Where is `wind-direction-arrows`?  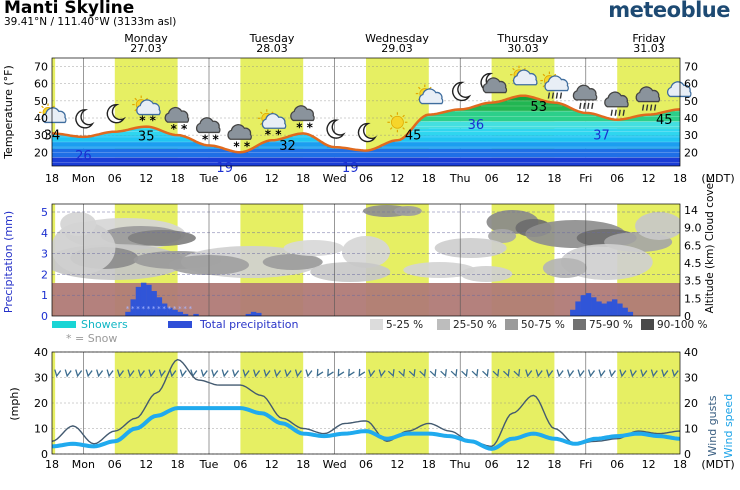 wind-direction-arrows is located at coordinates (366, 373).